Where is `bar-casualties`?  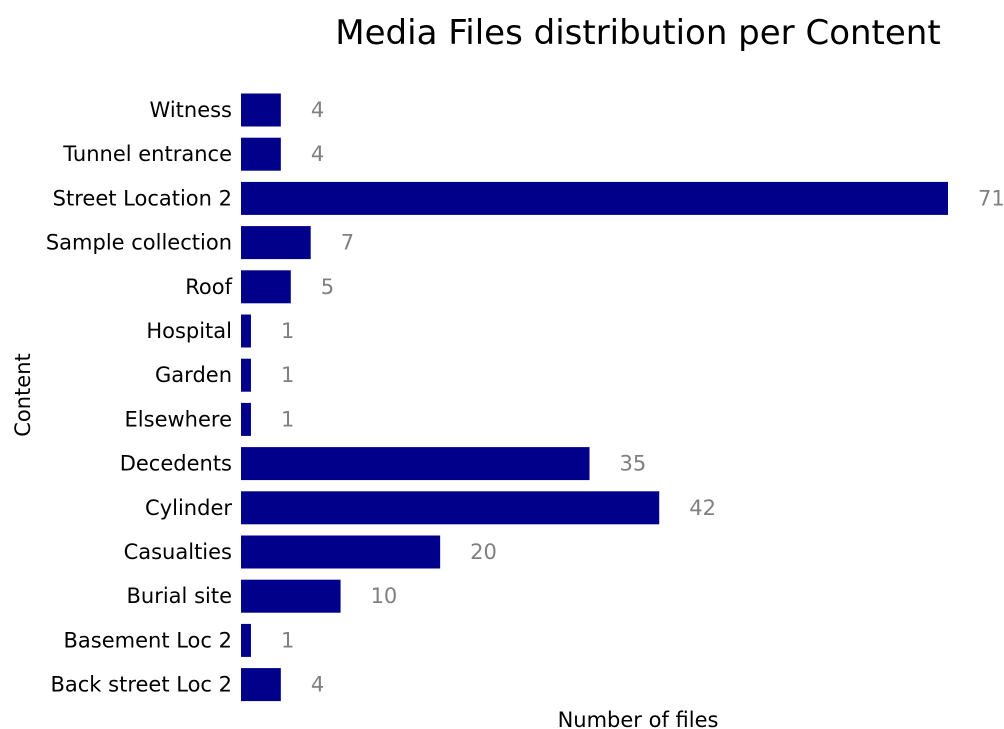
bar-casualties is located at coordinates (341, 552).